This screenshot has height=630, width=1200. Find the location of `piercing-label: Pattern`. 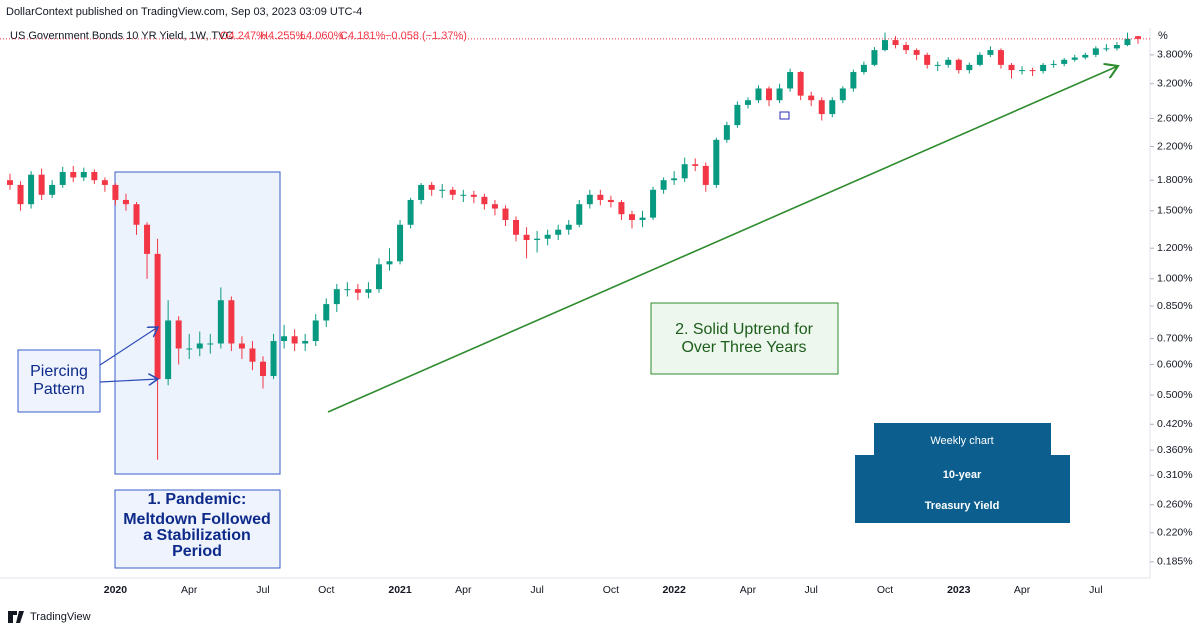

piercing-label: Pattern is located at coordinates (59, 389).